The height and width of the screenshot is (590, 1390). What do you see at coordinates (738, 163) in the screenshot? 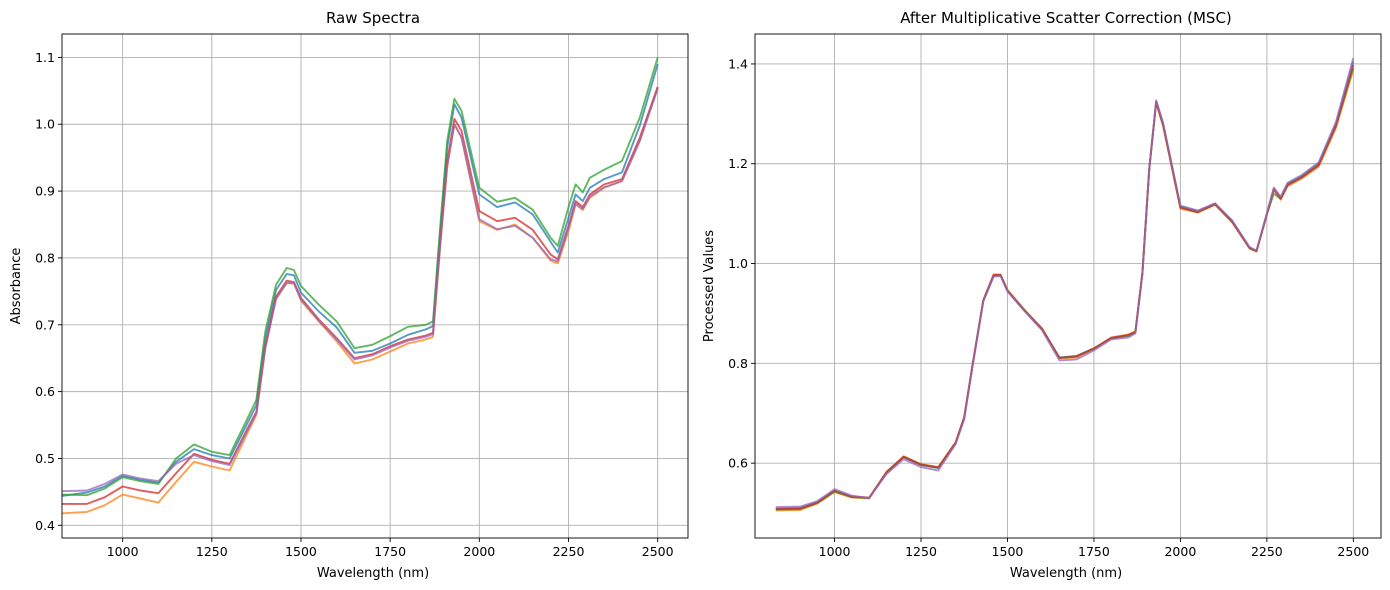
I see `y-tick-label: 1.2` at bounding box center [738, 163].